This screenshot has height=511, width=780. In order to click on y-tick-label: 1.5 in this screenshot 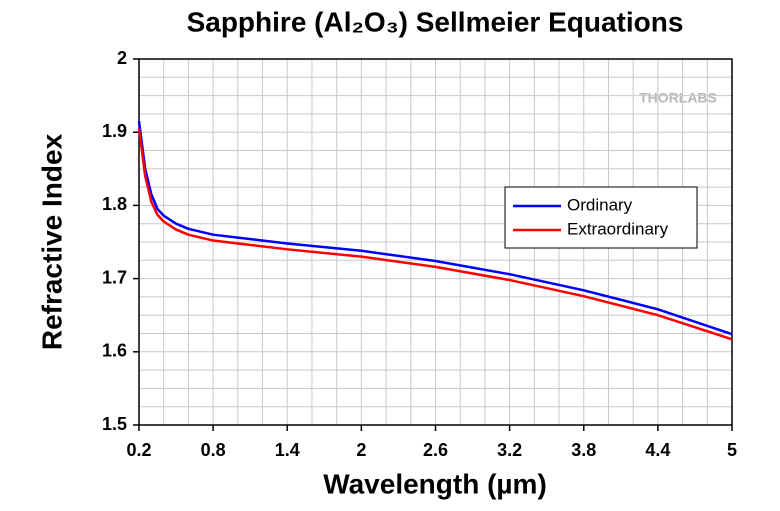, I will do `click(114, 424)`.